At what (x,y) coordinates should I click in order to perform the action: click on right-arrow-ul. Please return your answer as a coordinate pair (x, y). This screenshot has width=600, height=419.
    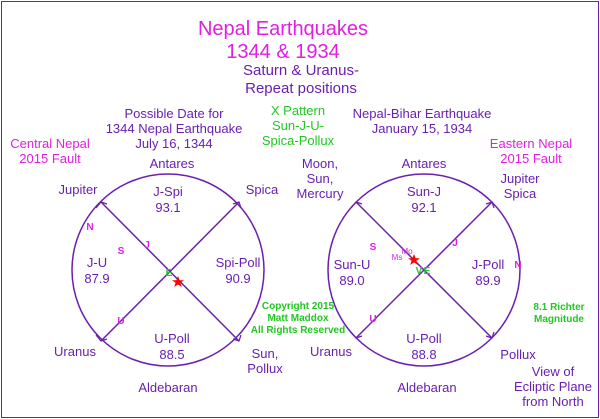
    Looking at the image, I should click on (356, 205).